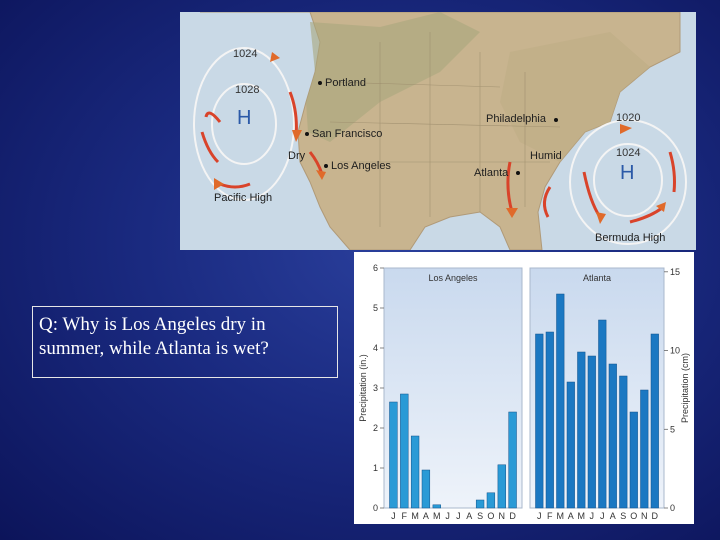  What do you see at coordinates (582, 516) in the screenshot?
I see `atlanta-month-label-4: M` at bounding box center [582, 516].